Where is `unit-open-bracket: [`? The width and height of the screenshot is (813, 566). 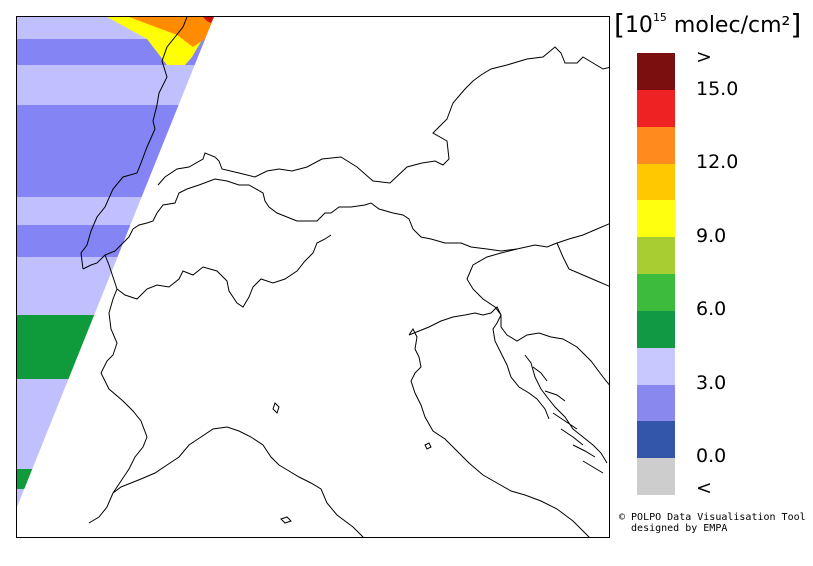
unit-open-bracket: [ is located at coordinates (619, 24).